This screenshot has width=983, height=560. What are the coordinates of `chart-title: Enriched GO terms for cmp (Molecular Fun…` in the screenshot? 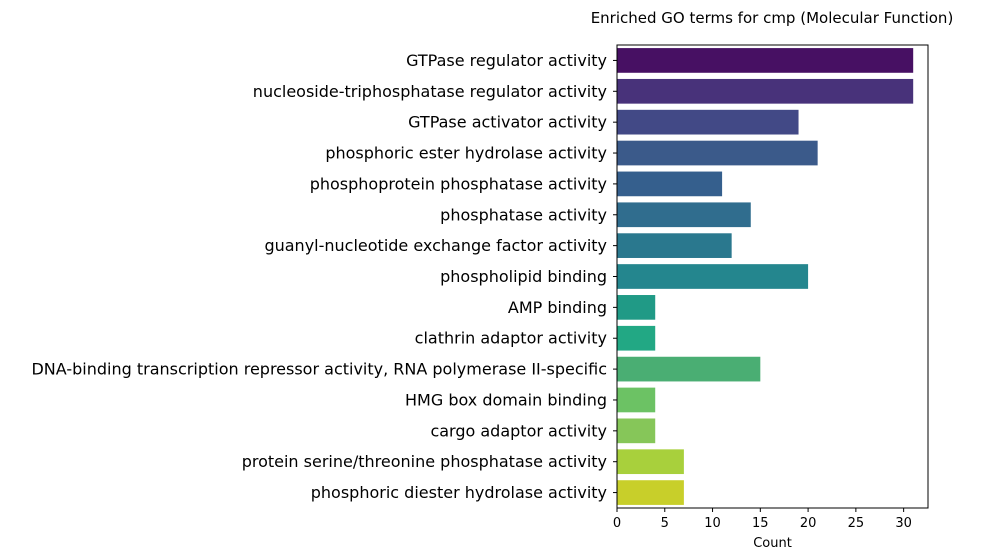 It's located at (772, 18).